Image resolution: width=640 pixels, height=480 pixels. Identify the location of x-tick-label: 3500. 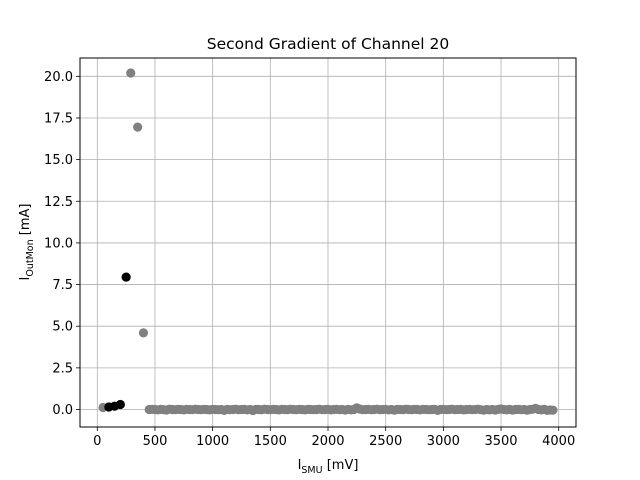
(500, 441).